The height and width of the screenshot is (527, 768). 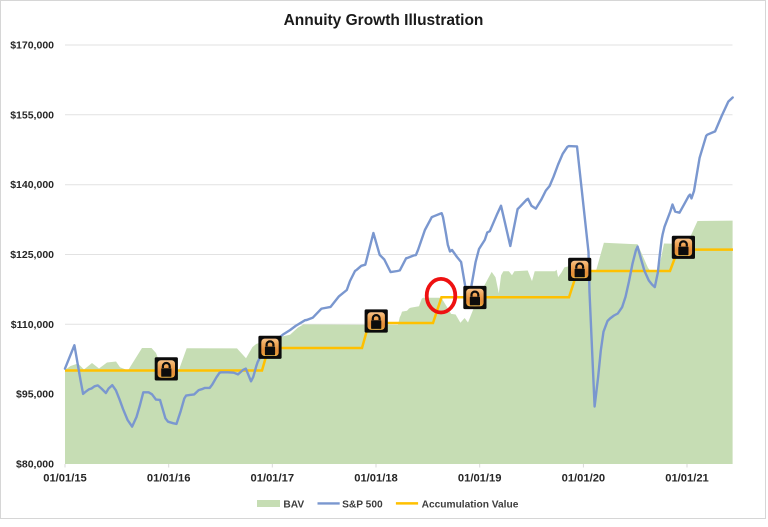 I want to click on svg-text: $140,000, so click(x=32, y=185).